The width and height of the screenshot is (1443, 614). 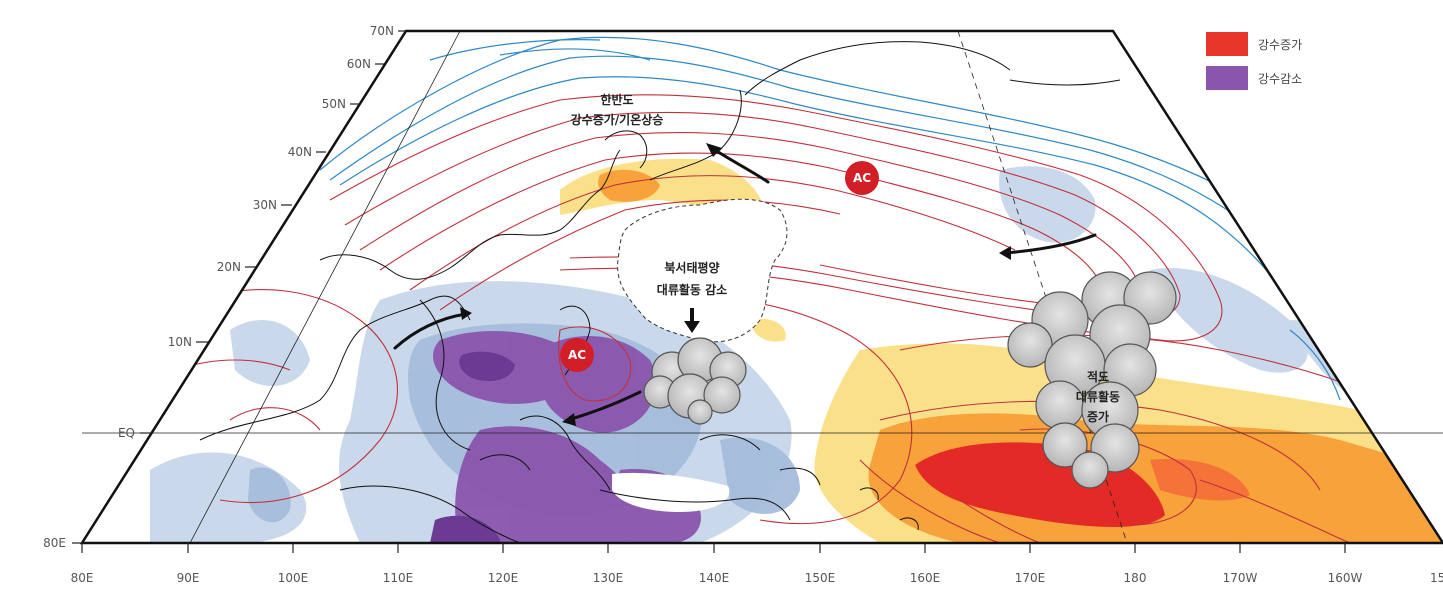 What do you see at coordinates (925, 578) in the screenshot?
I see `lon-label-160e: 160E` at bounding box center [925, 578].